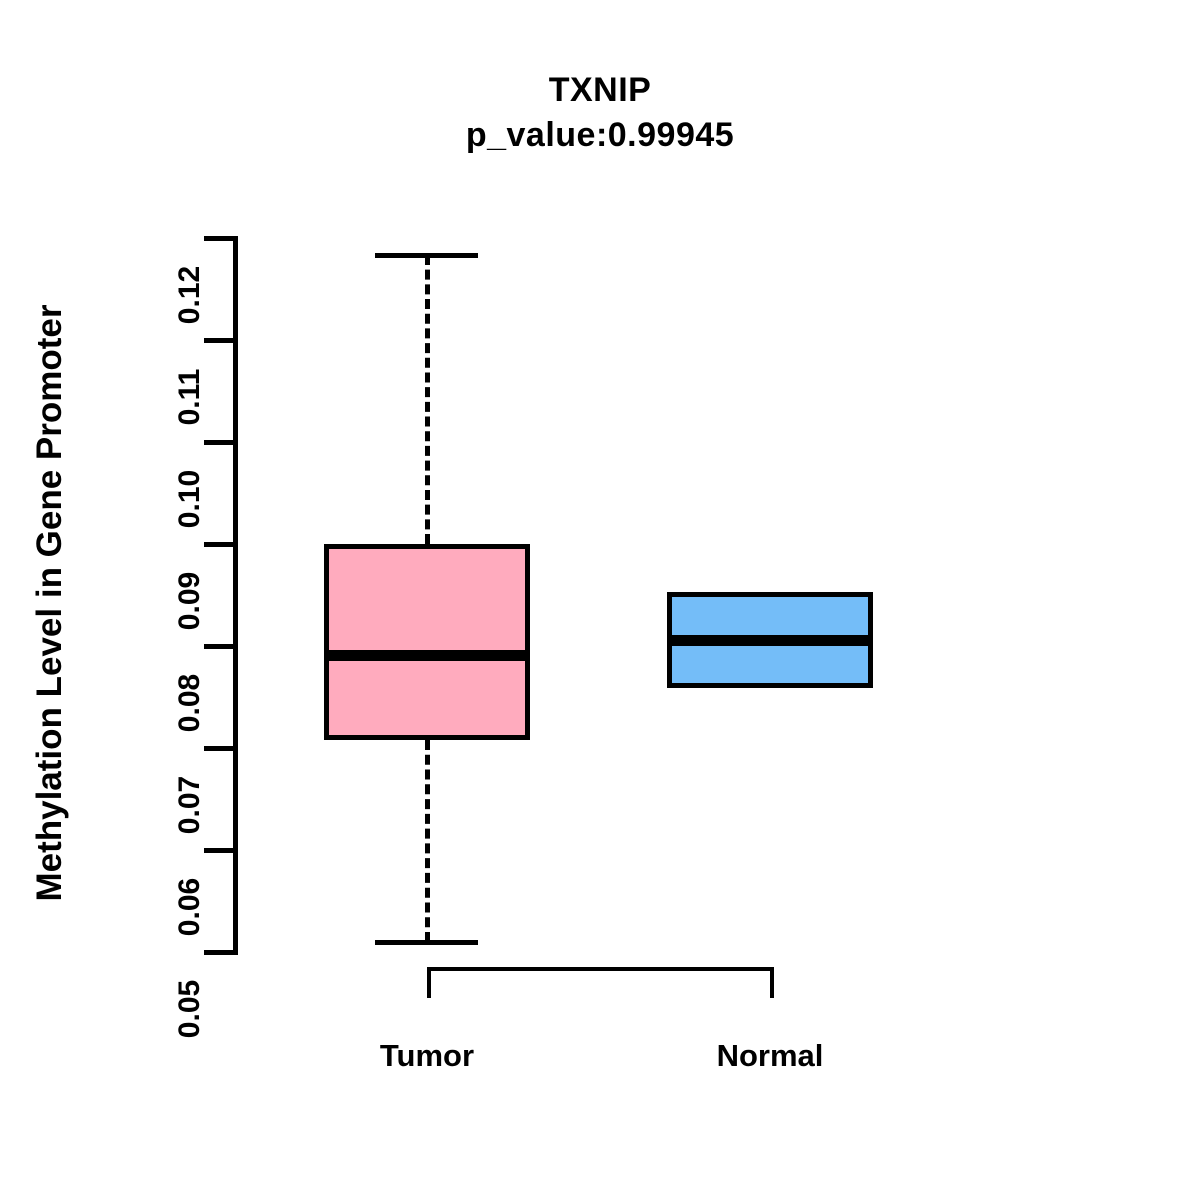  Describe the element at coordinates (426, 942) in the screenshot. I see `whisker-cap-lower` at that location.